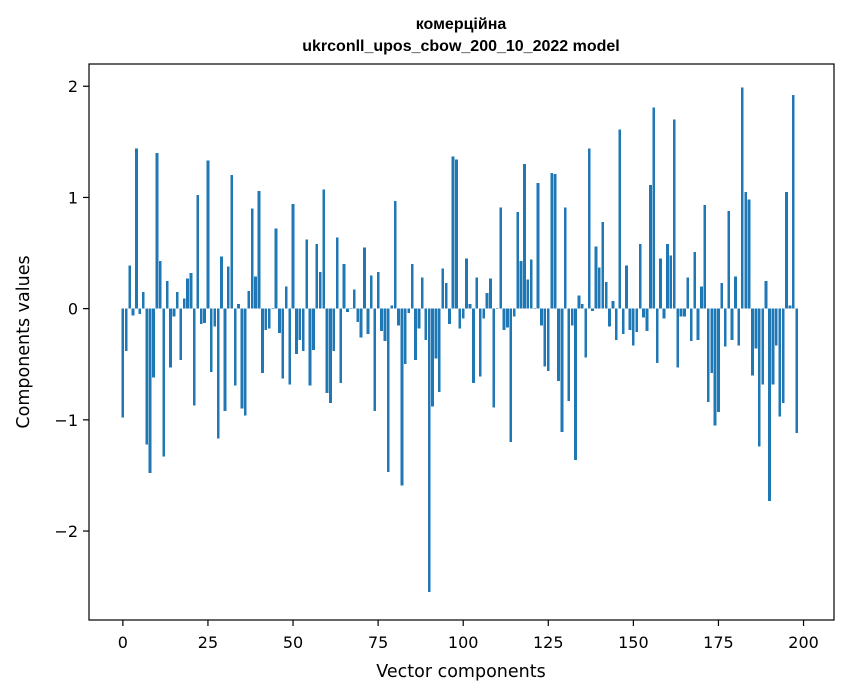  What do you see at coordinates (378, 642) in the screenshot?
I see `x-tick-label: 75` at bounding box center [378, 642].